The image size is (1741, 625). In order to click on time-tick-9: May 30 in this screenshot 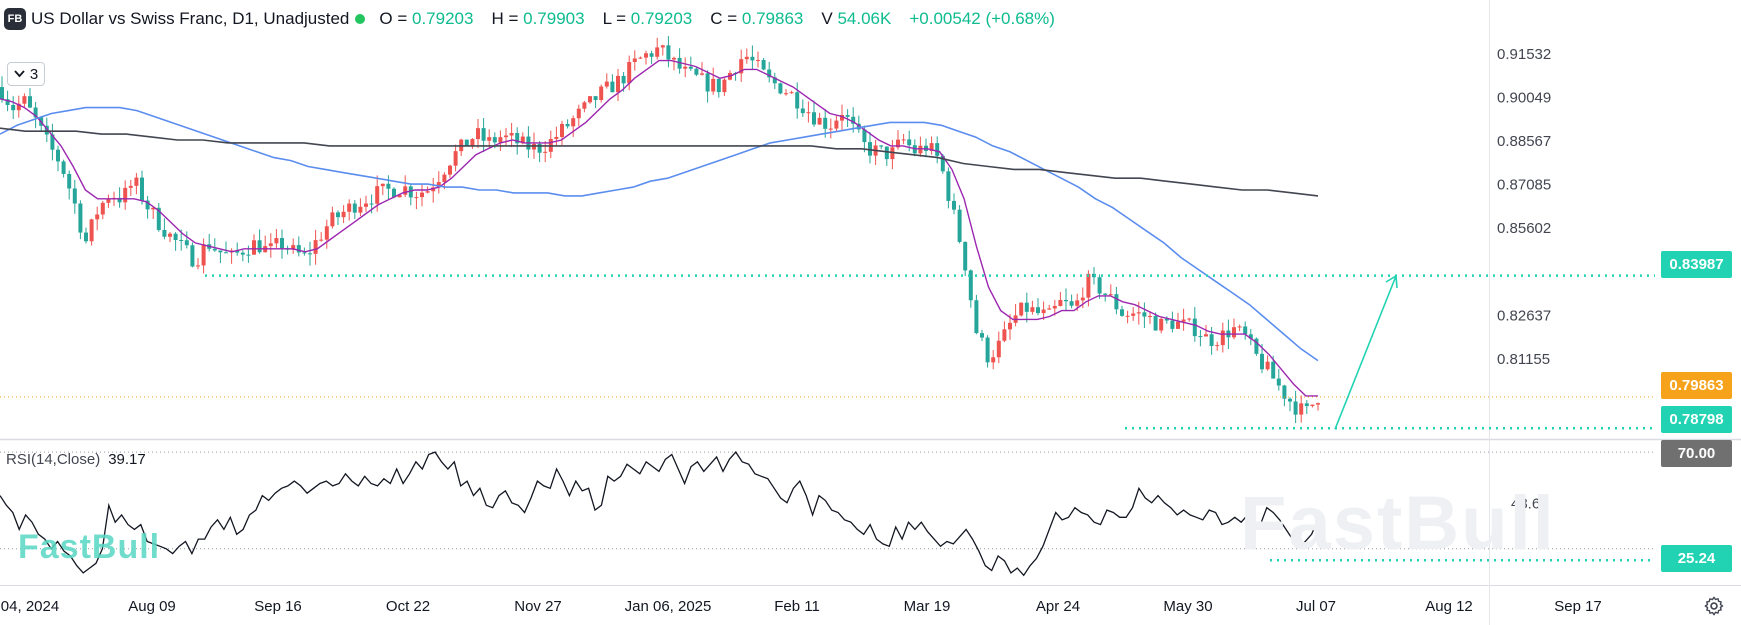, I will do `click(1187, 606)`.